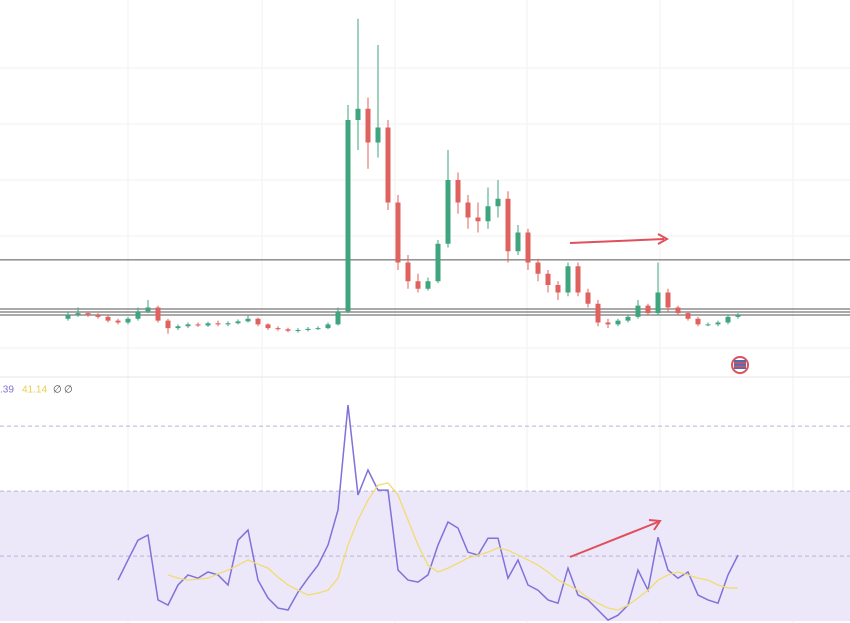 Image resolution: width=850 pixels, height=623 pixels. What do you see at coordinates (7, 390) in the screenshot?
I see `rsi-value: .39` at bounding box center [7, 390].